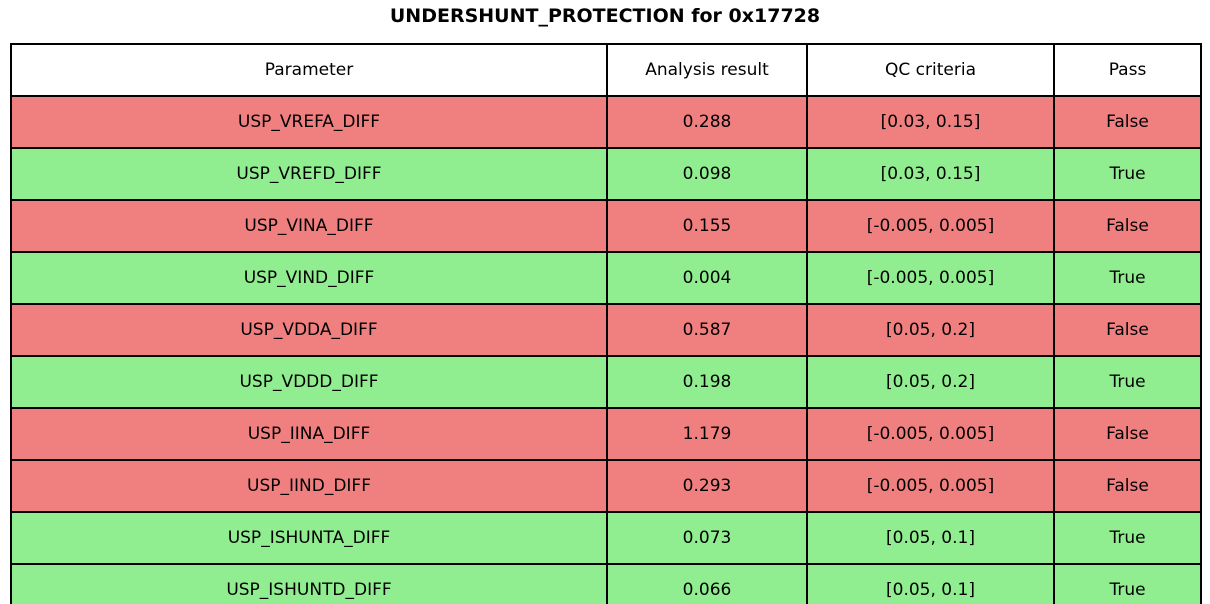 Image resolution: width=1210 pixels, height=604 pixels. What do you see at coordinates (930, 70) in the screenshot?
I see `column-header-qc-criteria: QC criteria` at bounding box center [930, 70].